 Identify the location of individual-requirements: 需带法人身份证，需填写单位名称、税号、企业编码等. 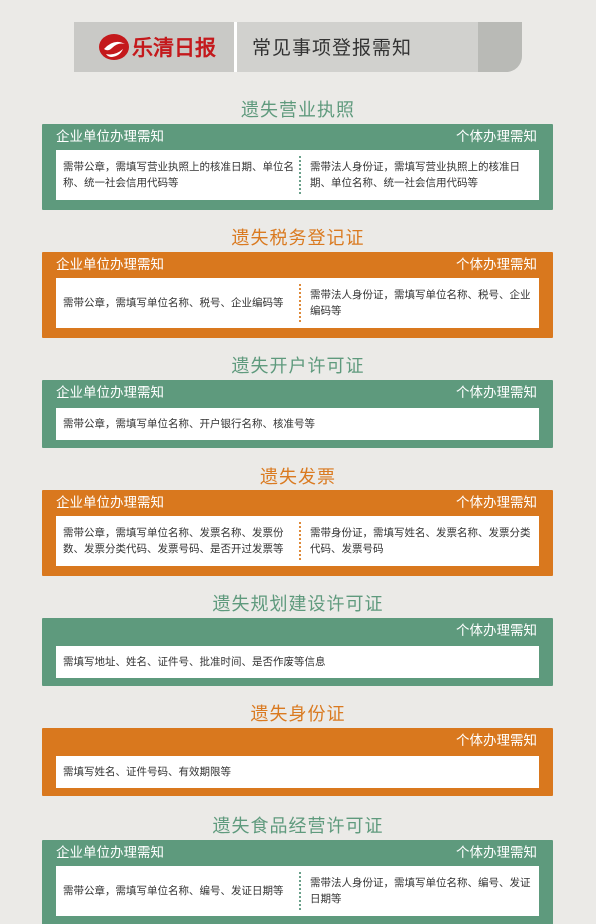
(420, 303).